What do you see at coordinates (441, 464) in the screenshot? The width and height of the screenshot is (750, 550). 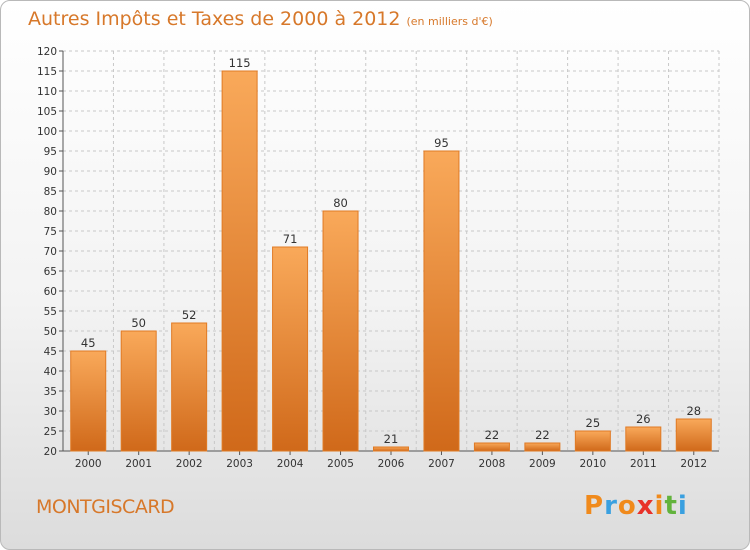 I see `x-tick-label-2007: 2007` at bounding box center [441, 464].